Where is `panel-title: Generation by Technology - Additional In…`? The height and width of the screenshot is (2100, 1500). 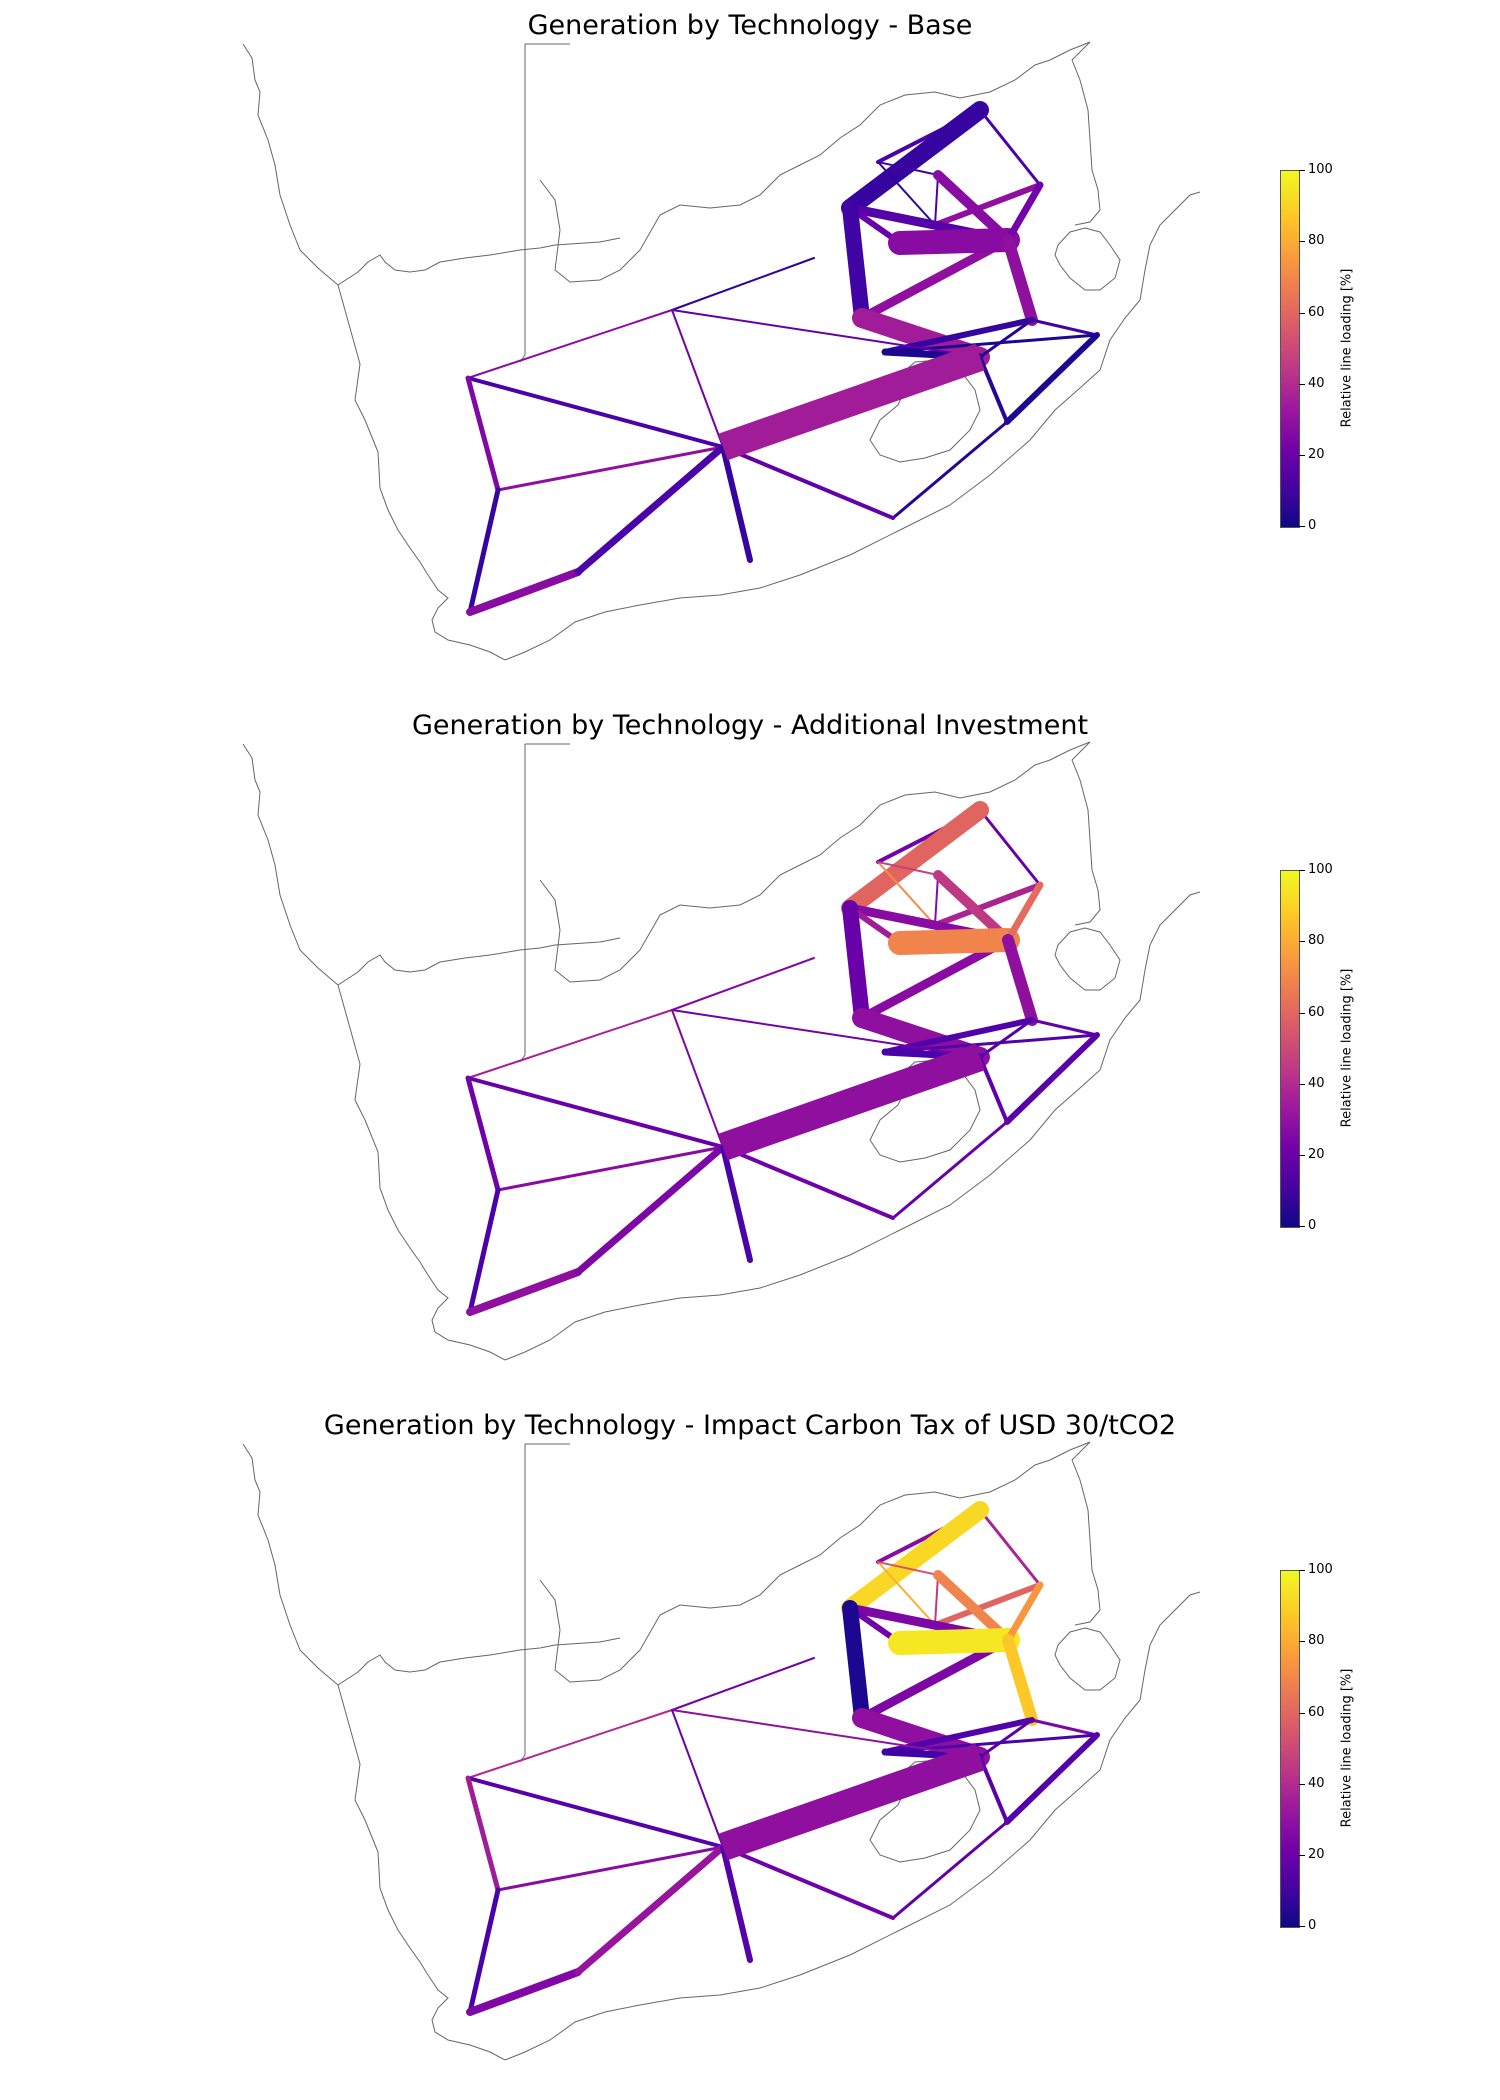 panel-title: Generation by Technology - Additional In… is located at coordinates (750, 725).